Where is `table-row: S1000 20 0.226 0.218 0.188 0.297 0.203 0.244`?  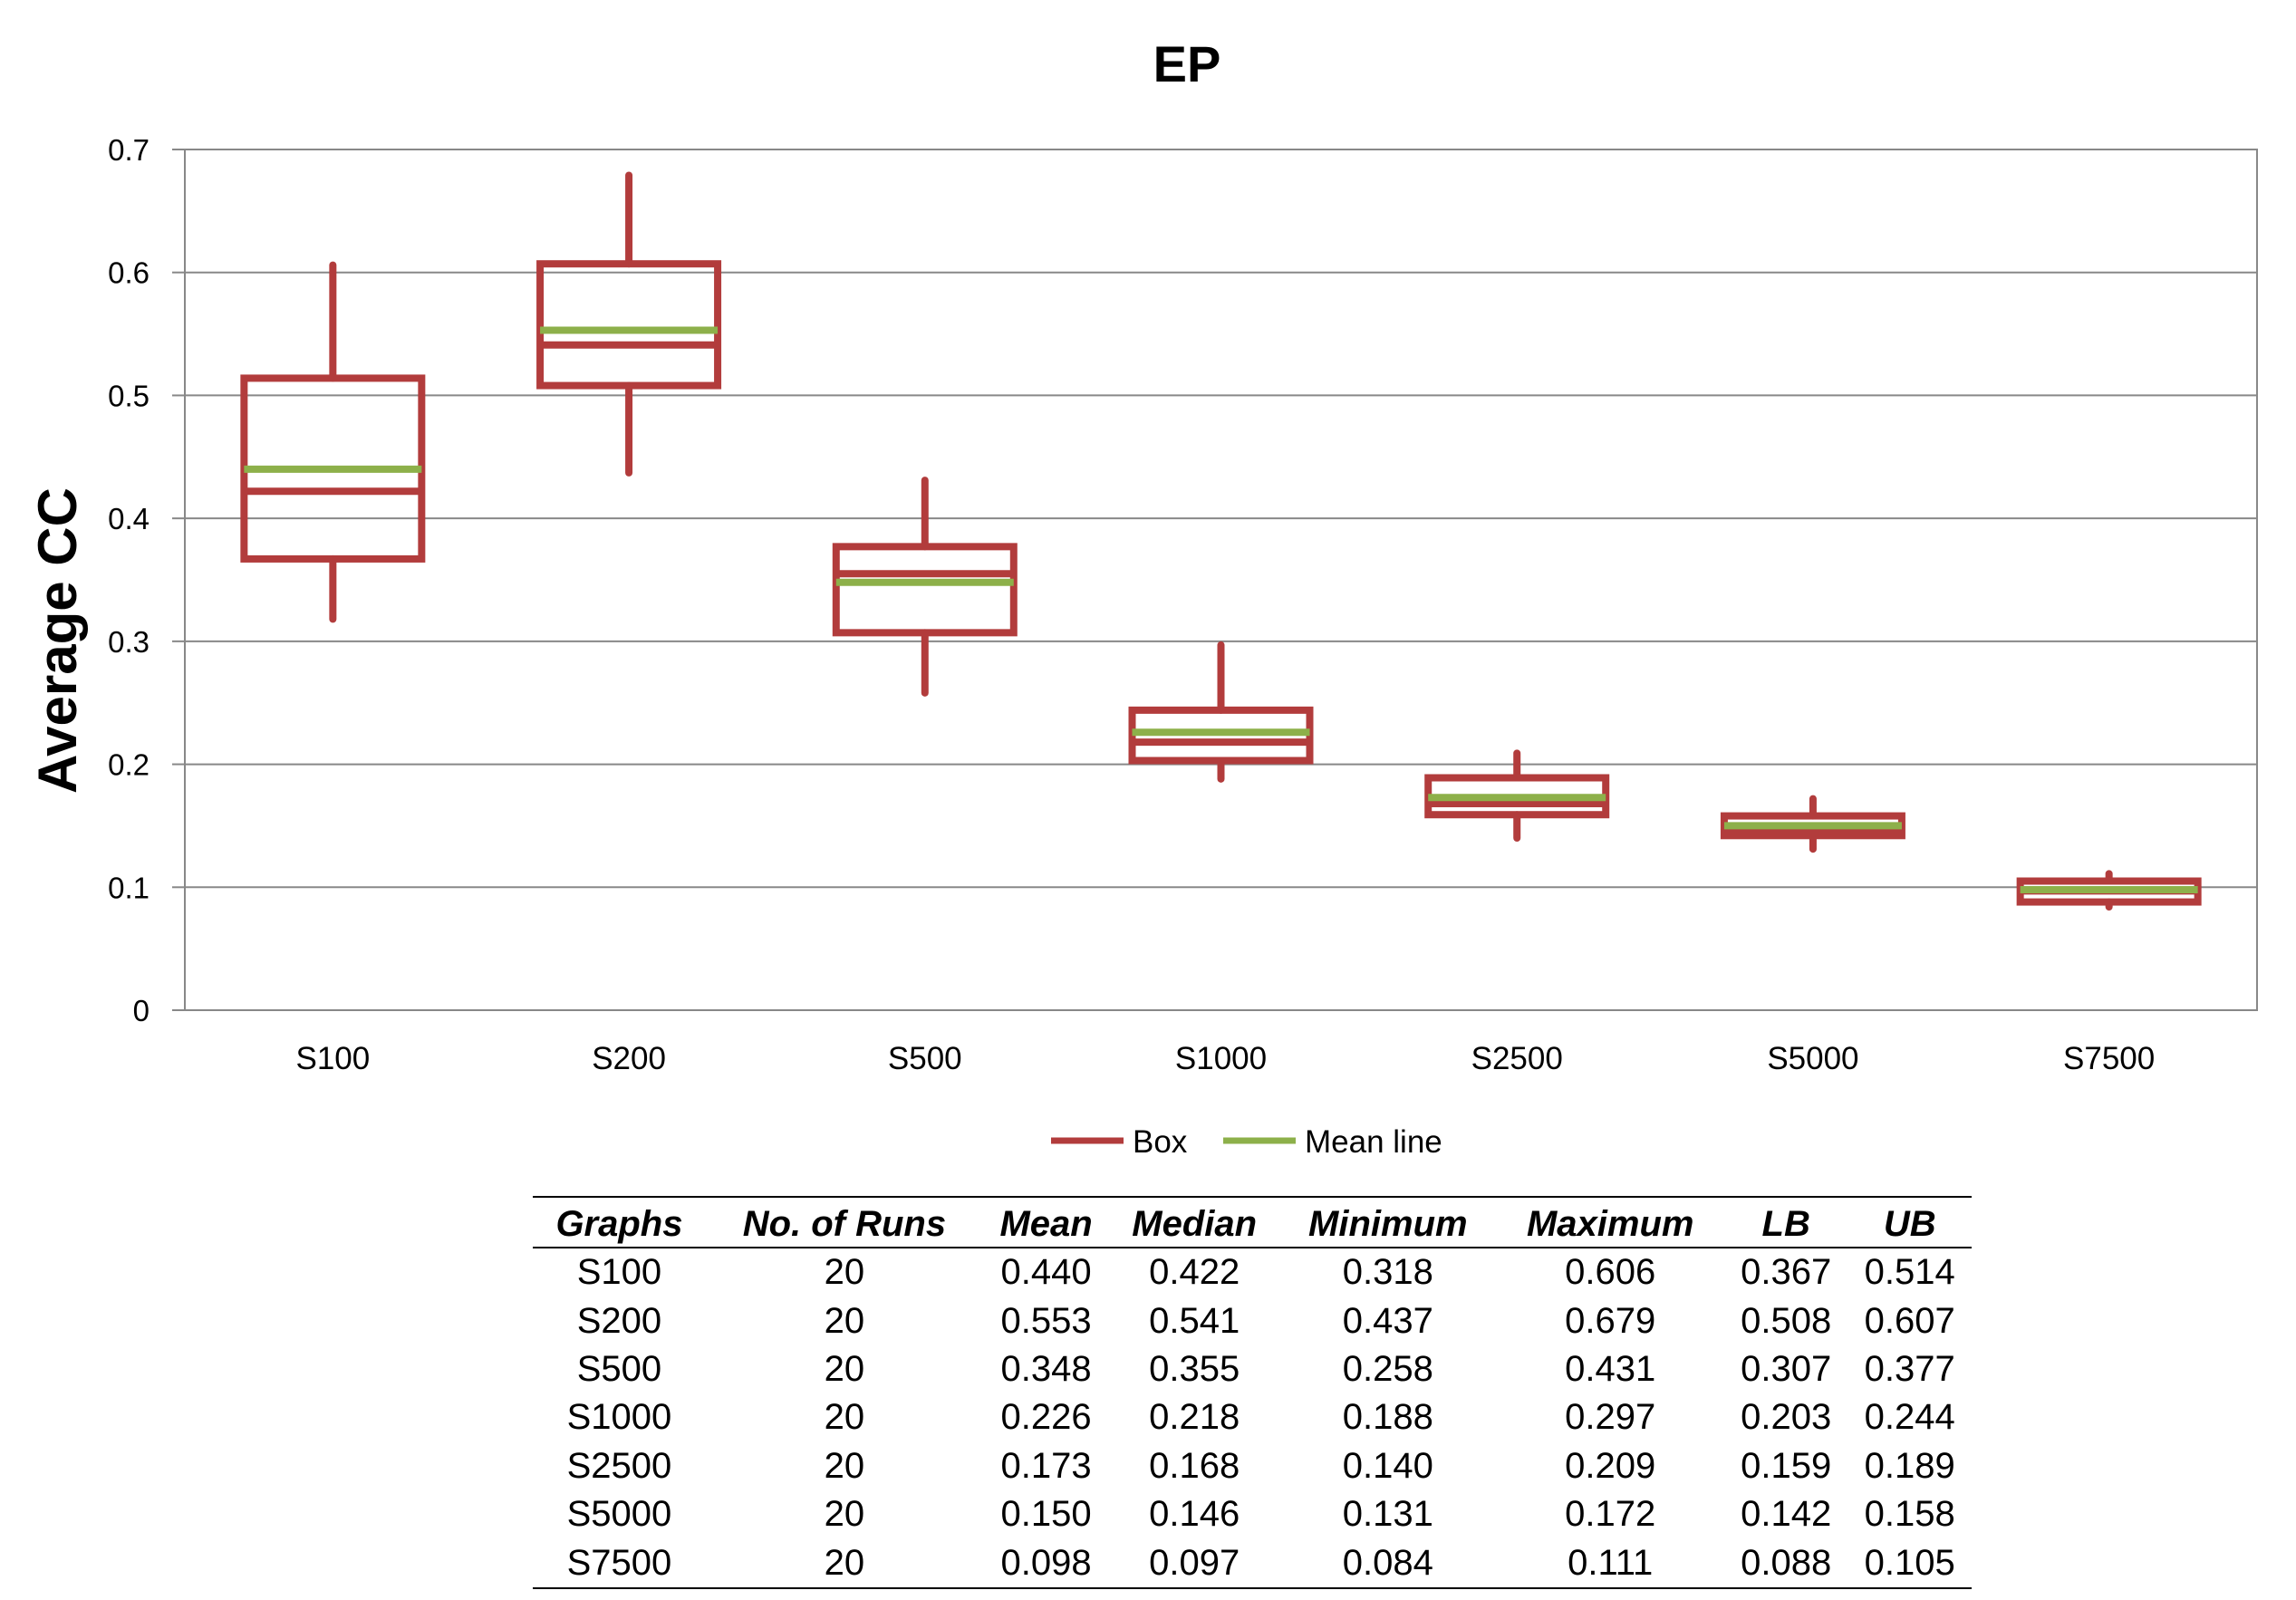
table-row: S1000 20 0.226 0.218 0.188 0.297 0.203 0.244 is located at coordinates (1252, 1417).